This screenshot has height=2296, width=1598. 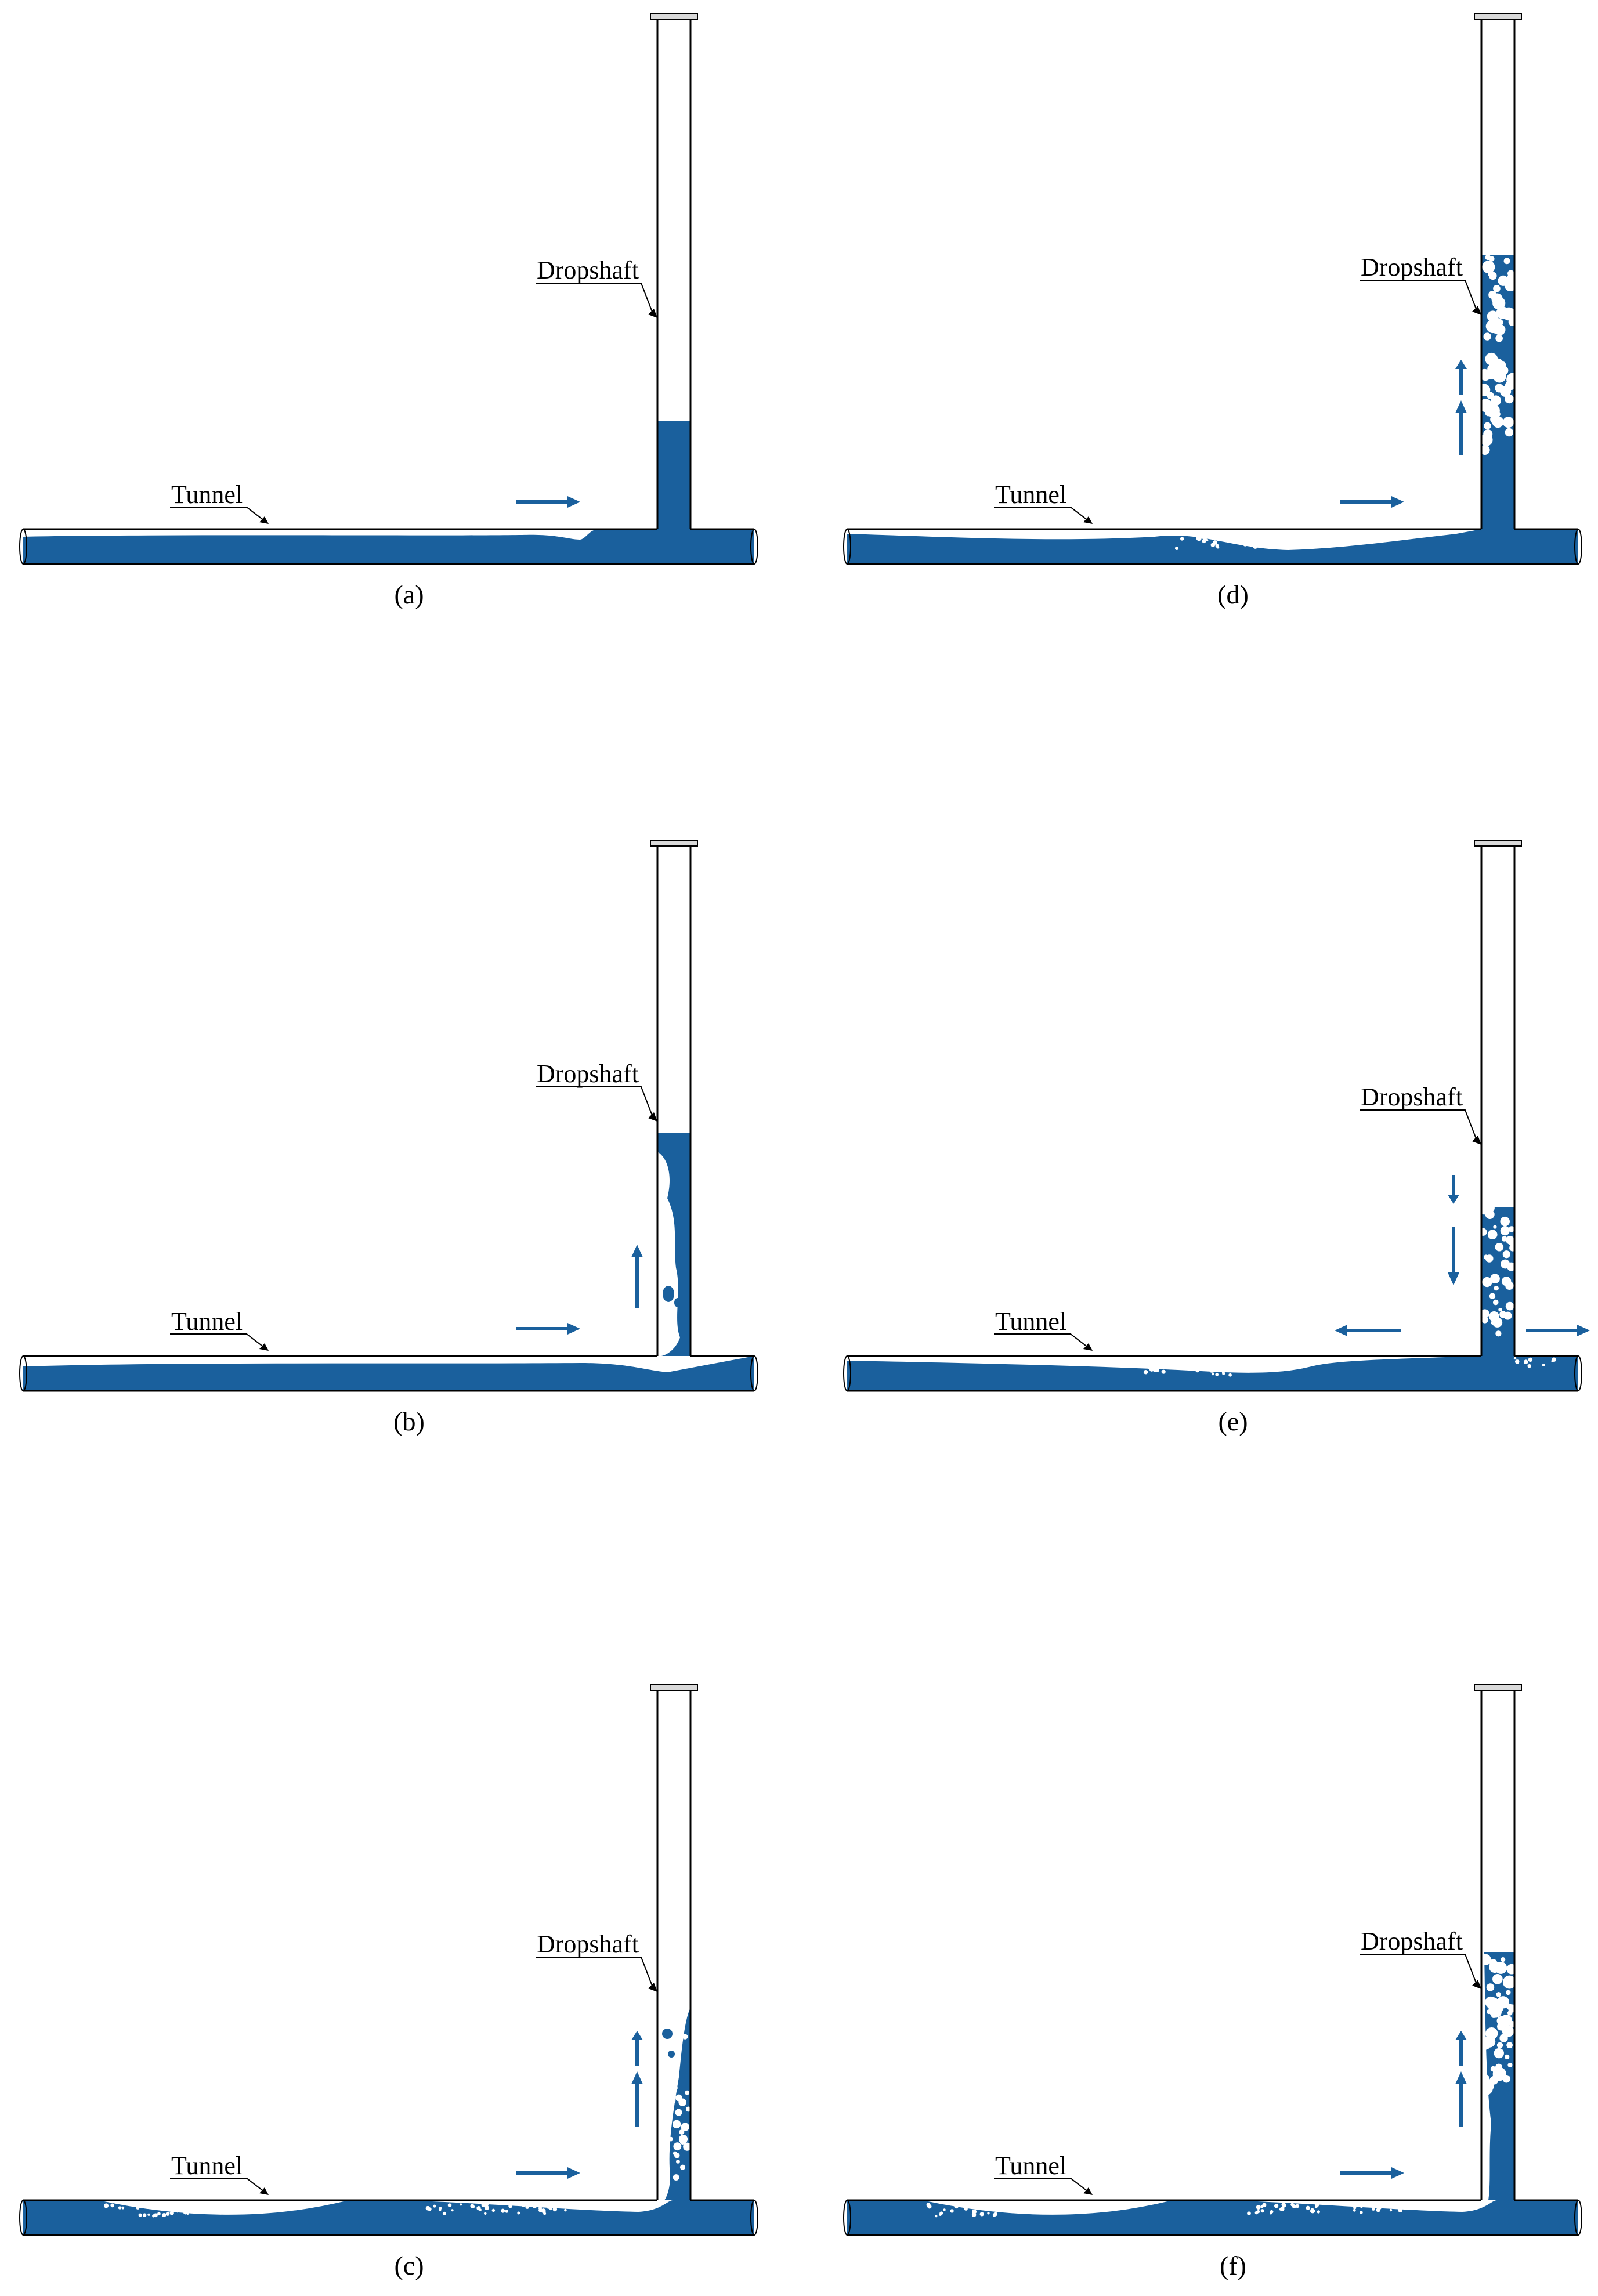 I want to click on flow-arrow-right, so click(x=1372, y=2173).